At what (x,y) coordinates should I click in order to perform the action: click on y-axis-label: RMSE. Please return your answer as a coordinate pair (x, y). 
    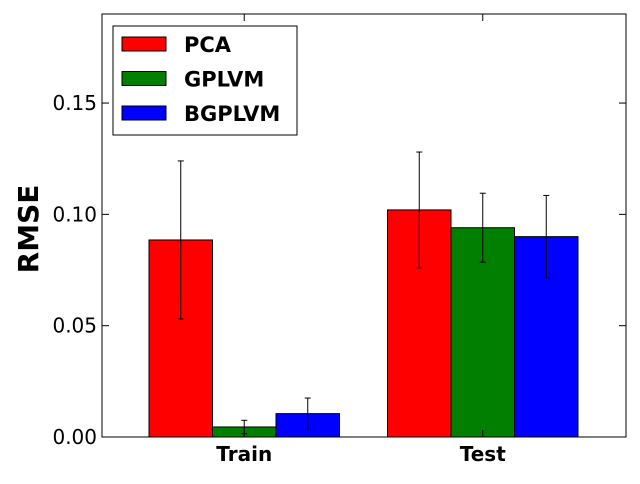
    Looking at the image, I should click on (28, 229).